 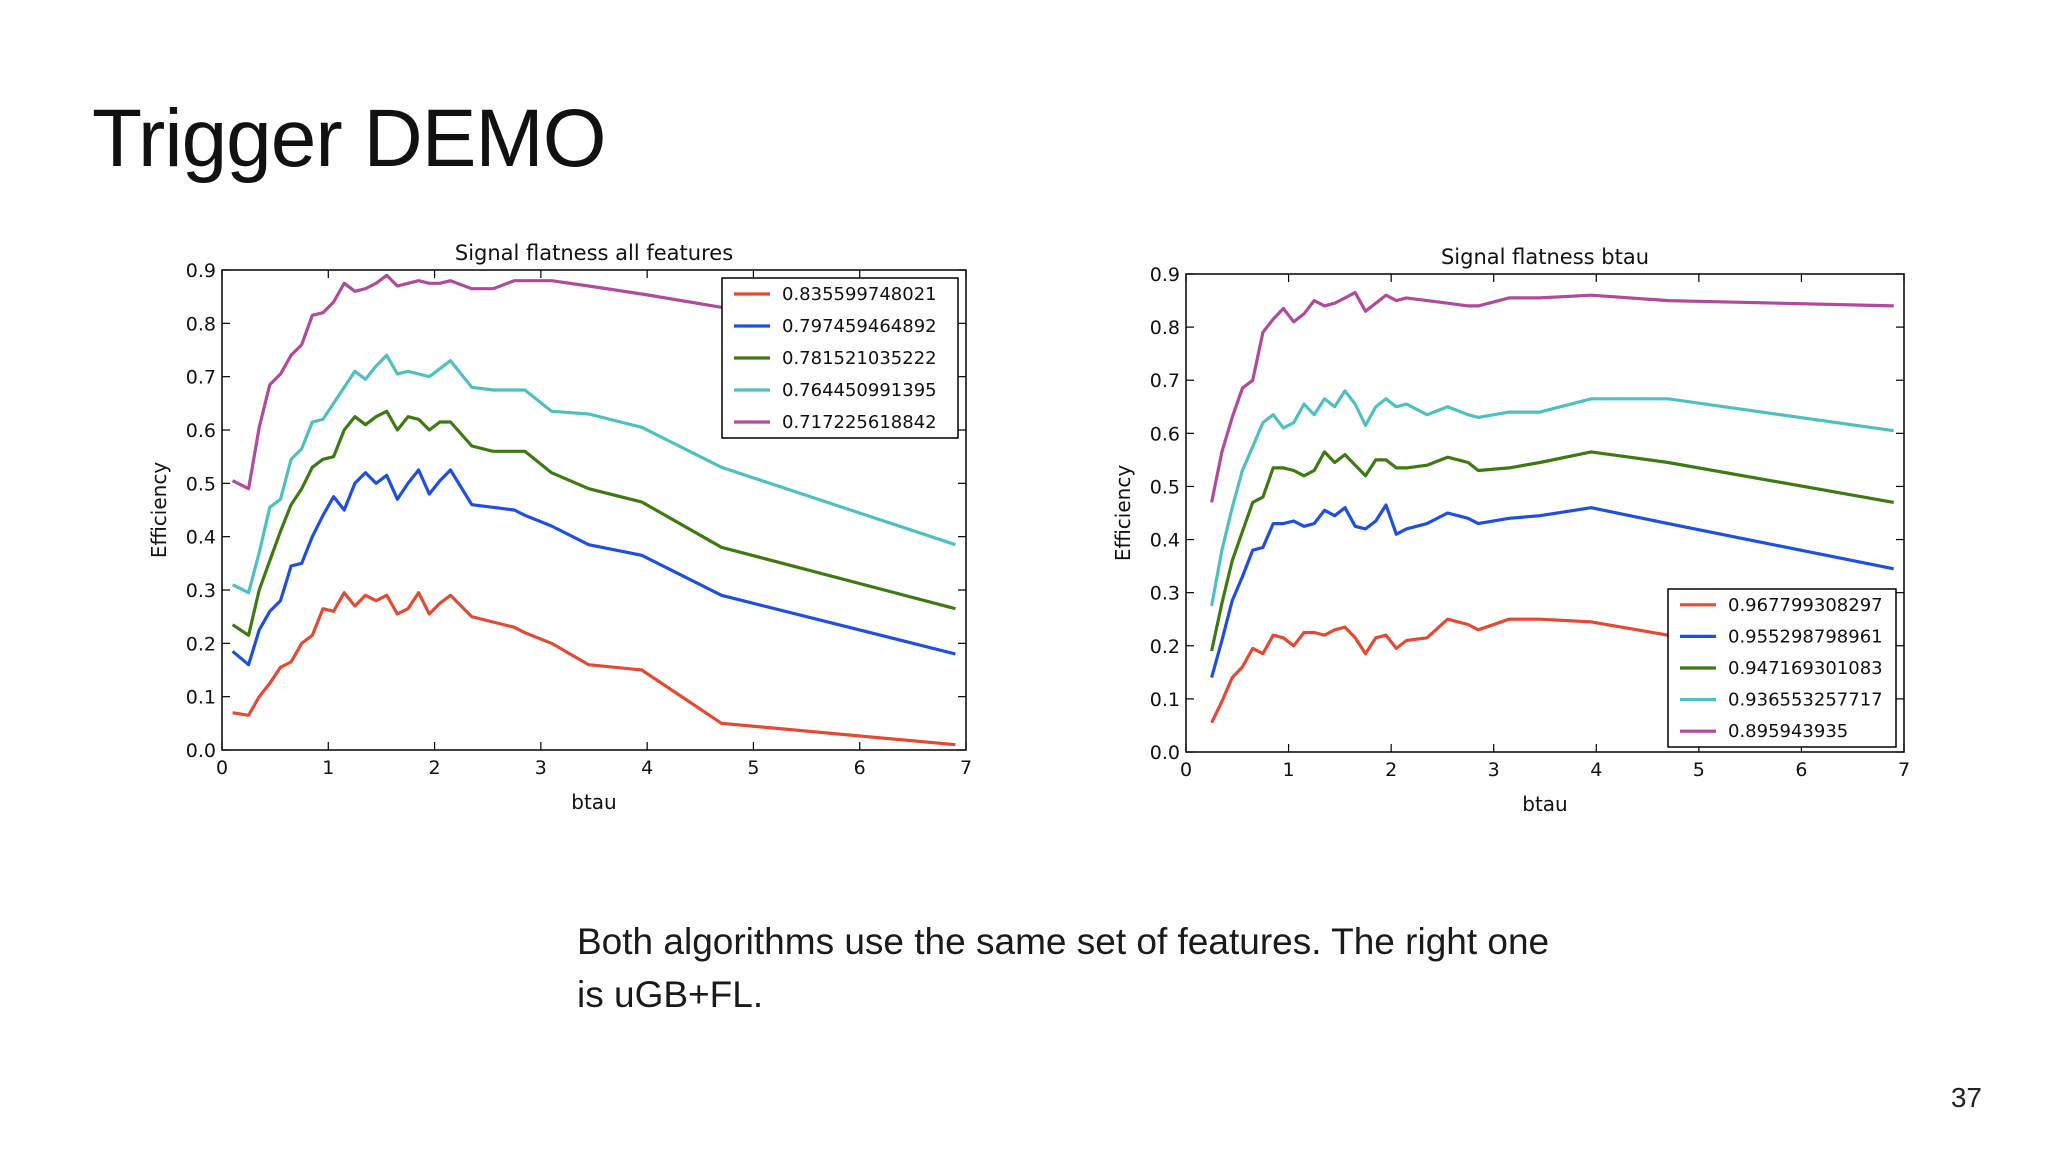 I want to click on legend-entry: 0.947169301083, so click(x=1805, y=668).